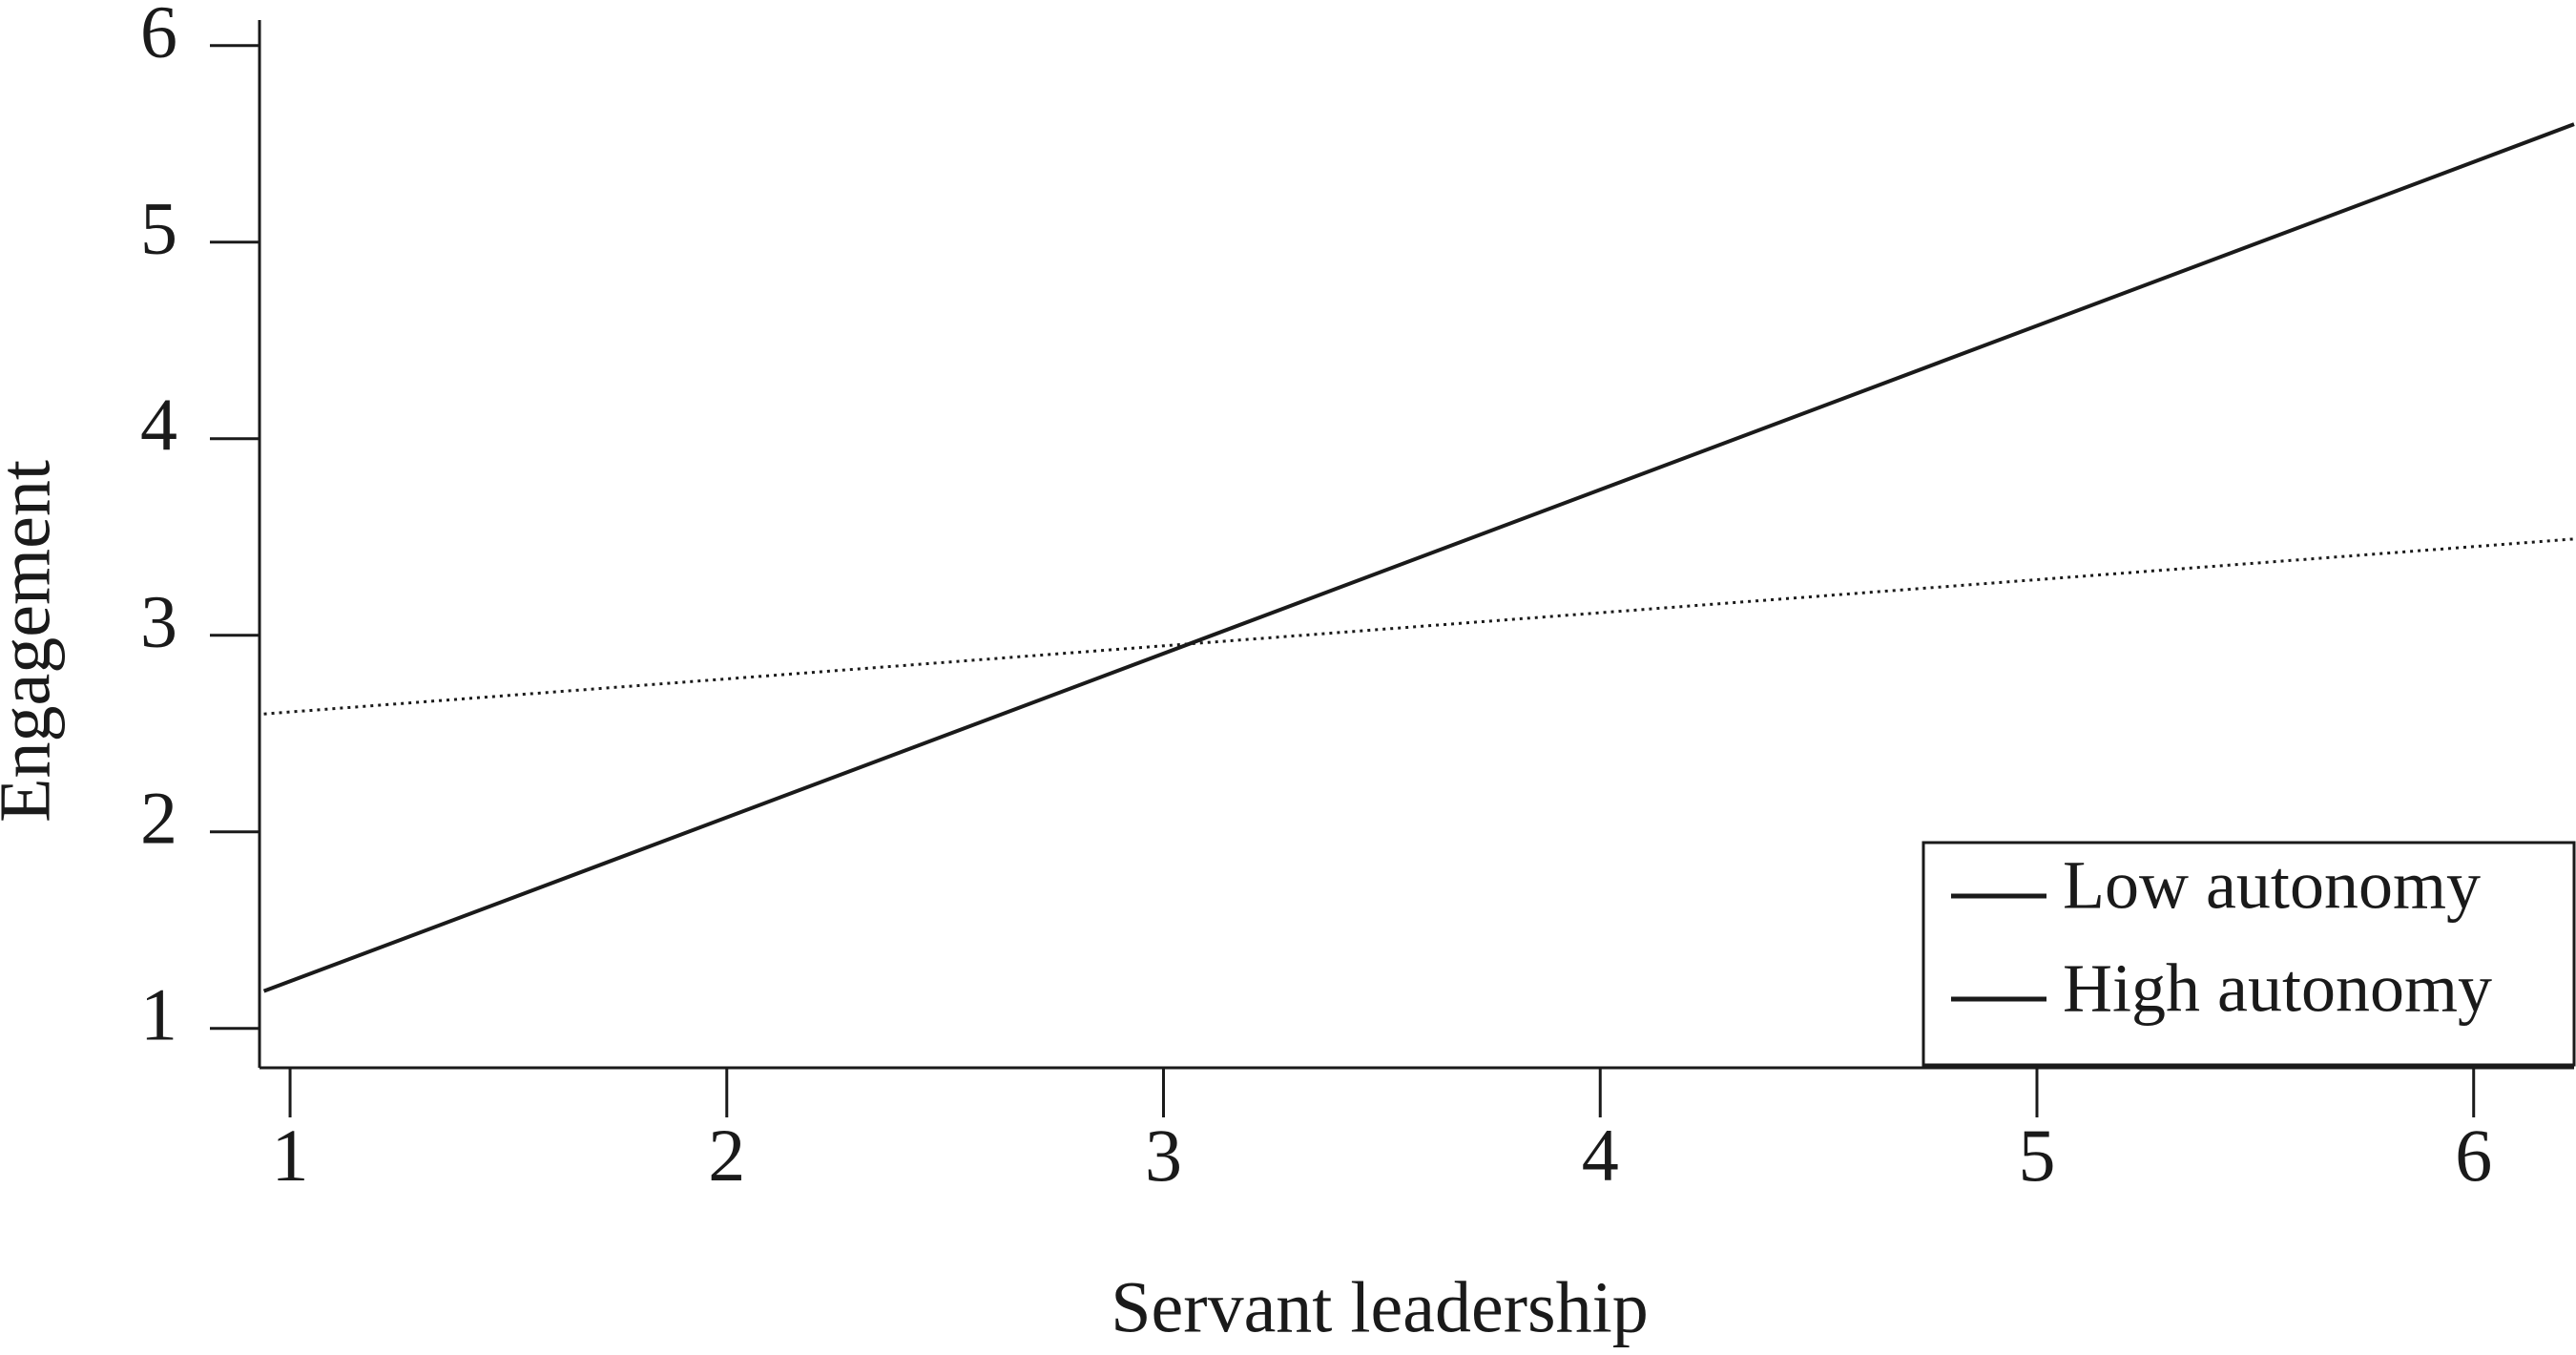  I want to click on y-tick-label: 1, so click(158, 1014).